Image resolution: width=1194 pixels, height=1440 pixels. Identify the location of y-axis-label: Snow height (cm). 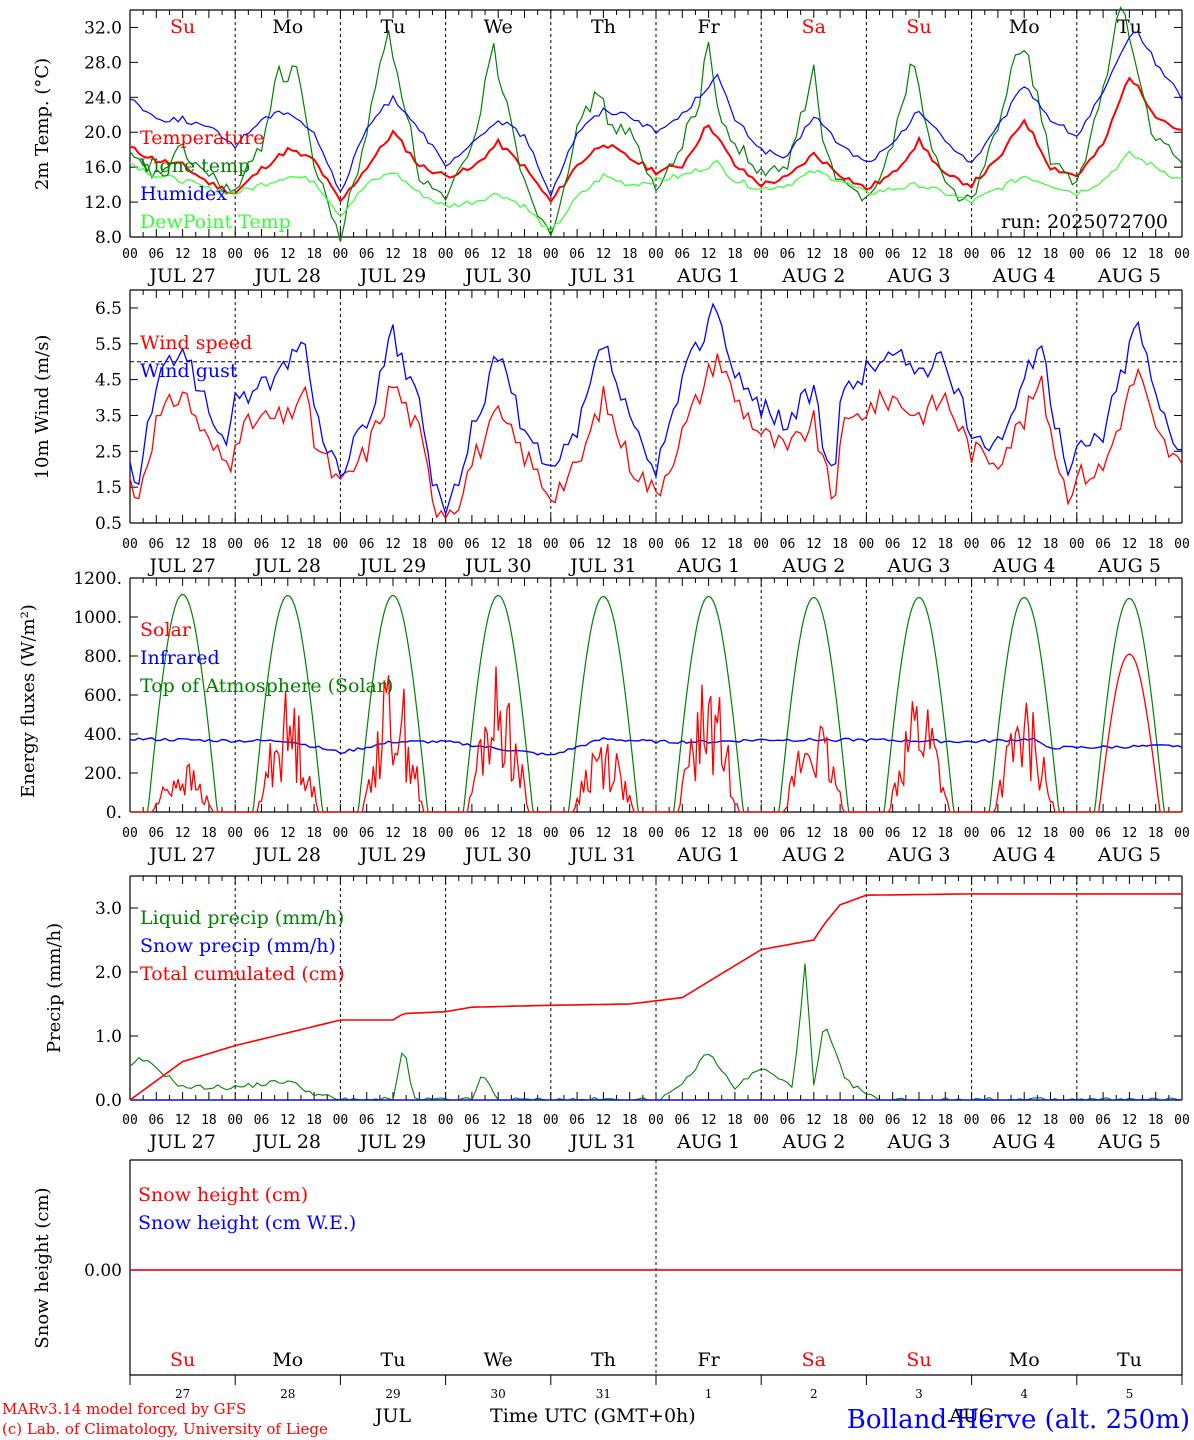
(42, 1267).